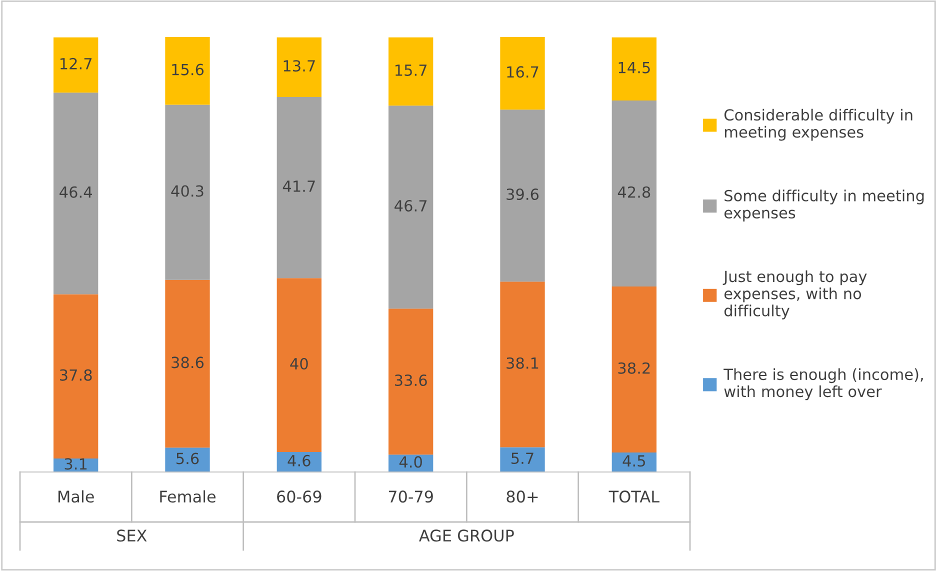 The width and height of the screenshot is (937, 571). I want to click on x-tick-label: 70-79, so click(410, 496).